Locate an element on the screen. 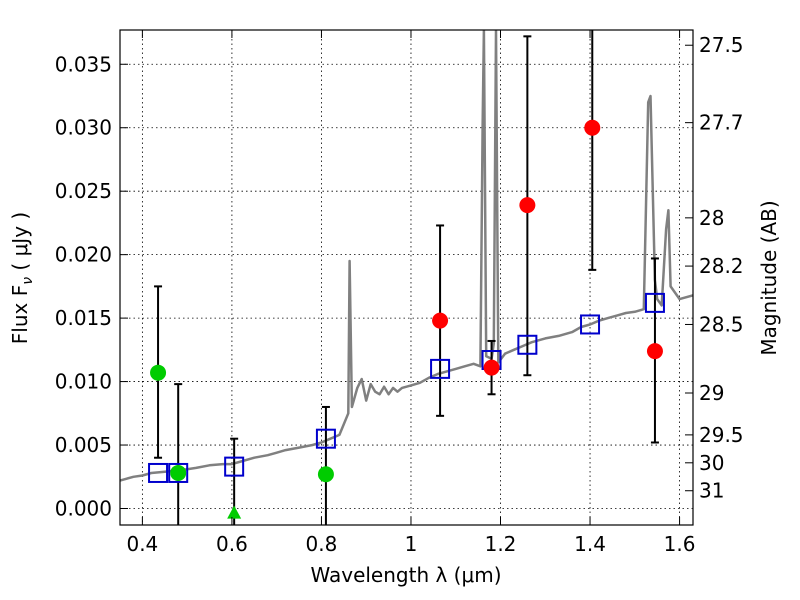 Image resolution: width=800 pixels, height=600 pixels. x-tick-label: 0.4 is located at coordinates (142, 544).